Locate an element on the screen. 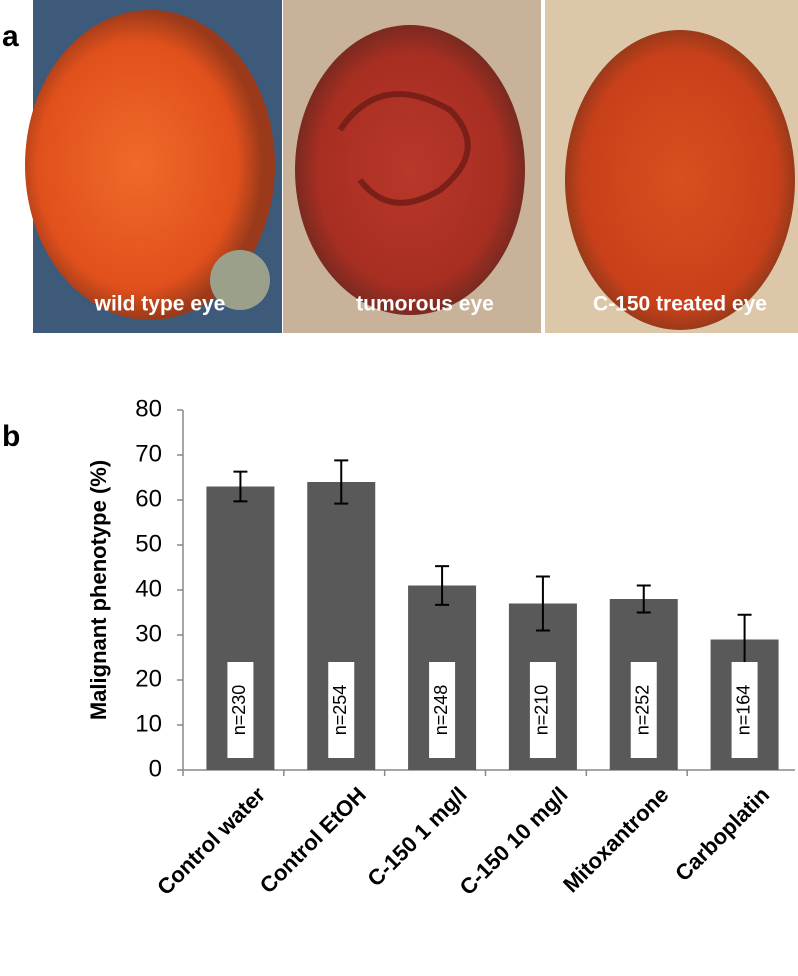  y-axis-label: Malignant phenotype (%) is located at coordinates (98, 590).